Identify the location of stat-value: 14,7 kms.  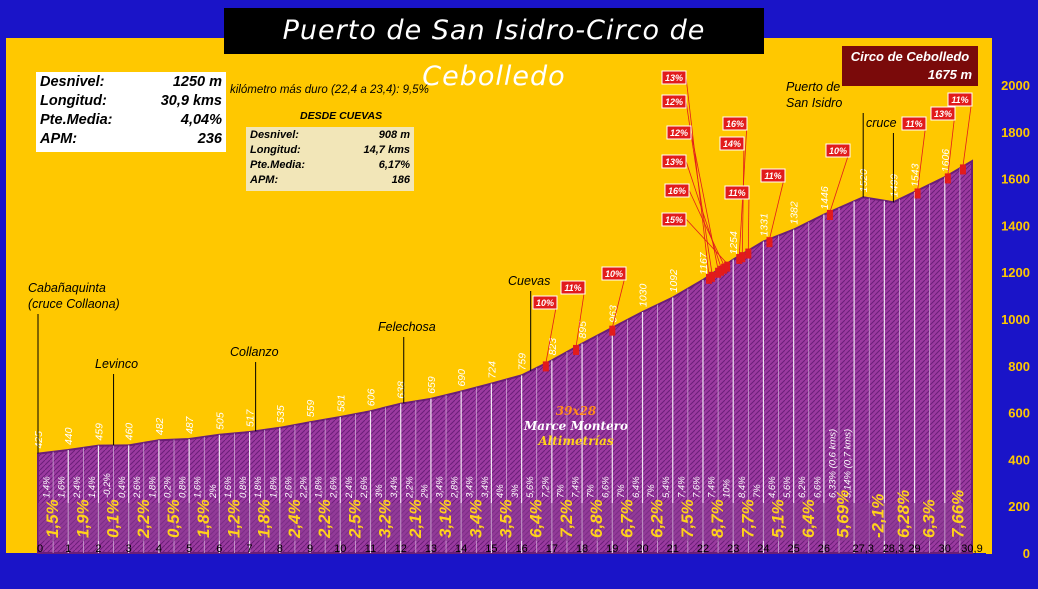
(386, 149).